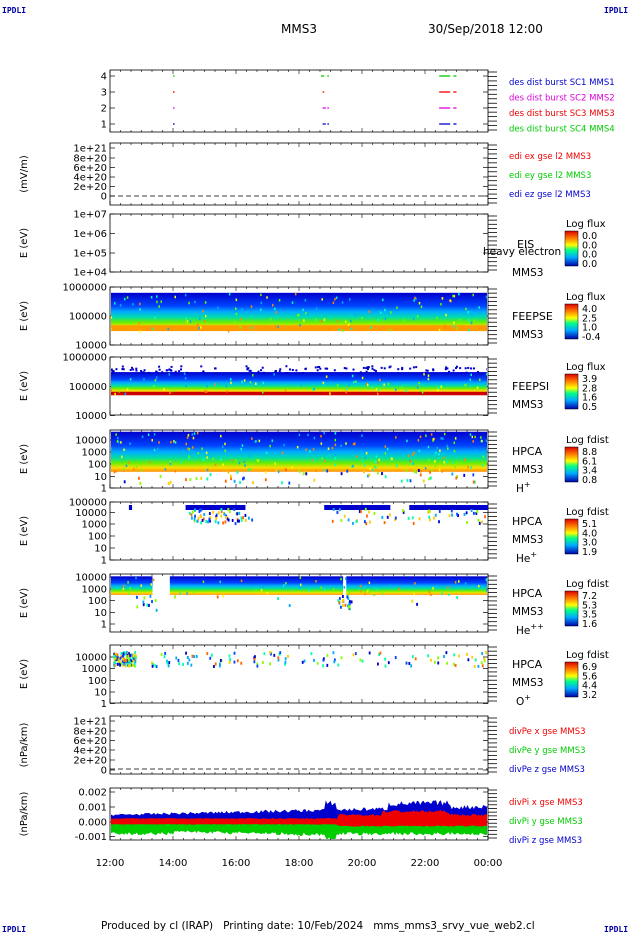  Describe the element at coordinates (571, 536) in the screenshot. I see `hpca-he-colorbar` at that location.